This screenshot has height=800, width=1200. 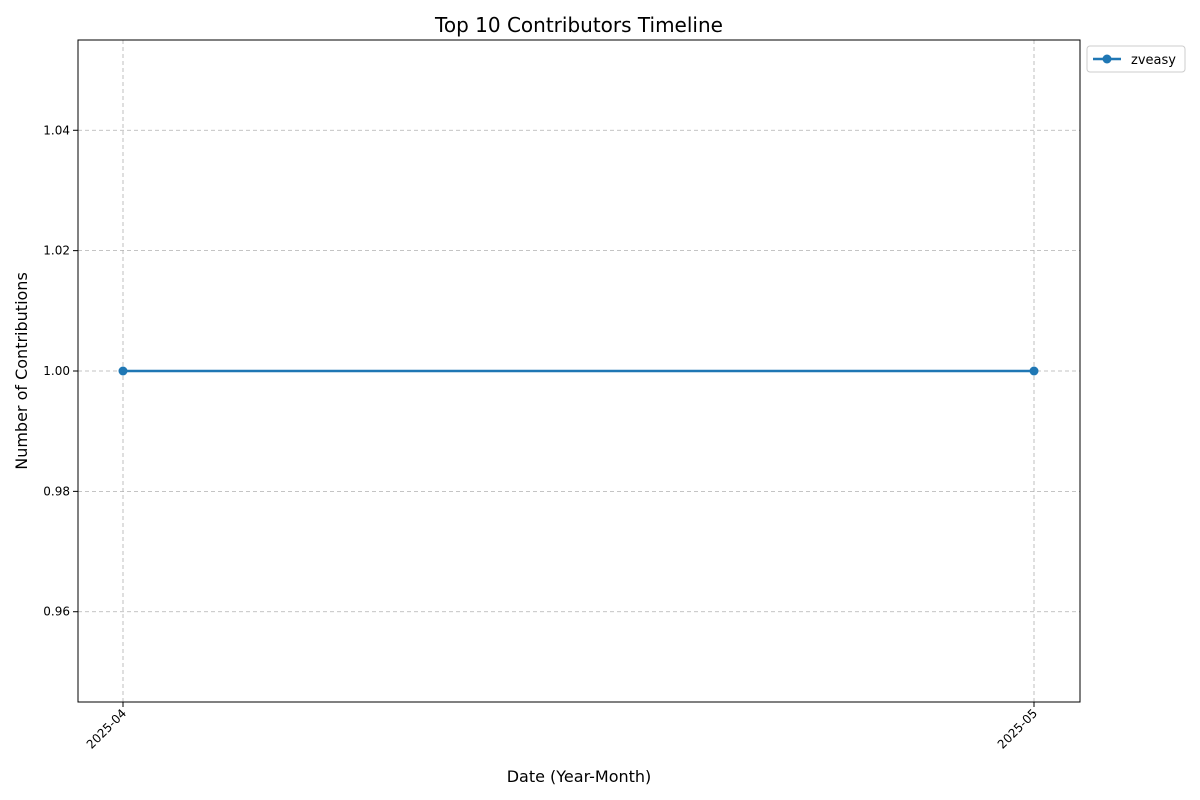 I want to click on y-axis-ticks: 0.96 0.98 1.00 1.02 1.04, so click(x=60, y=371).